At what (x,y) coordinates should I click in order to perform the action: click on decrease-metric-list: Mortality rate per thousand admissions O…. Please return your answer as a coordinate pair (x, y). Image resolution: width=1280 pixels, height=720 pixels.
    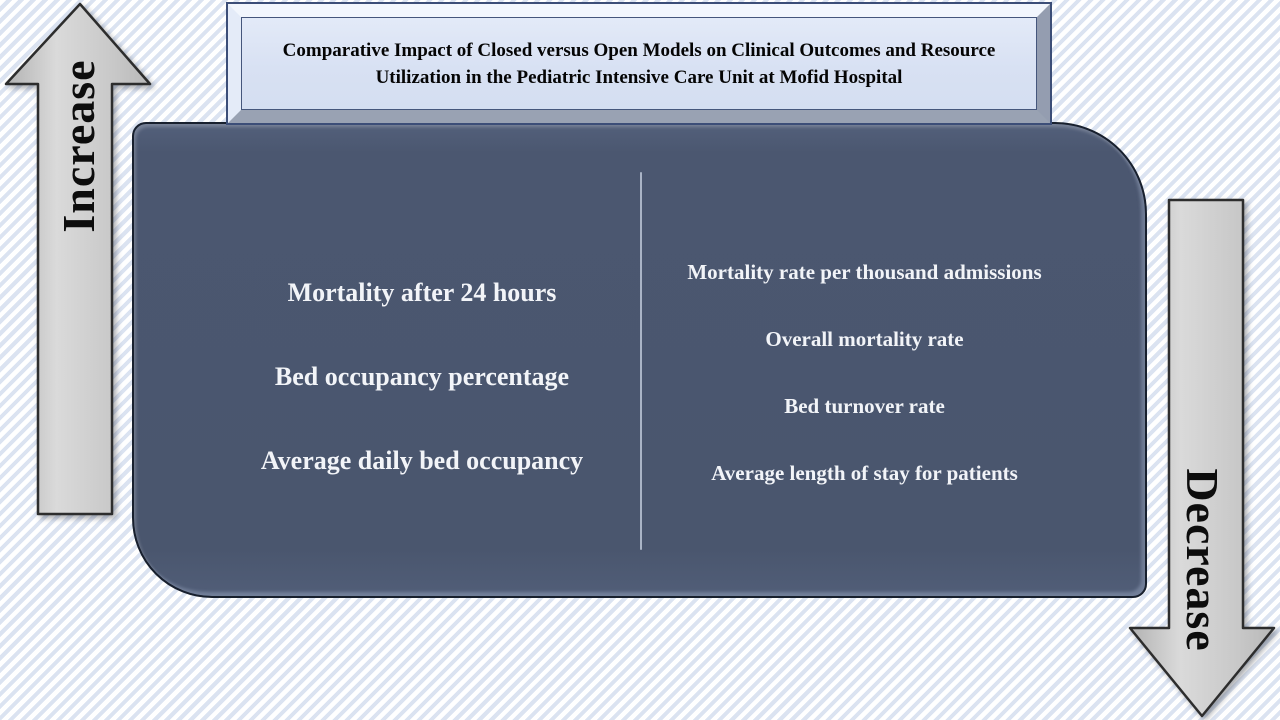
    Looking at the image, I should click on (864, 372).